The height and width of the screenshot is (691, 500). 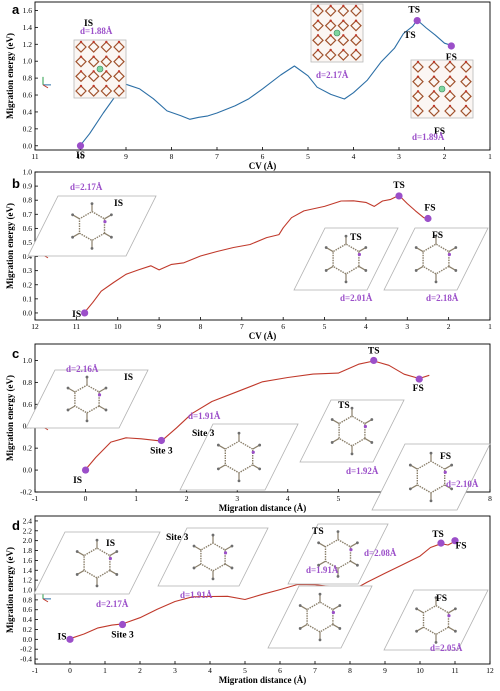 What do you see at coordinates (86, 498) in the screenshot?
I see `x-tick-label: 0` at bounding box center [86, 498].